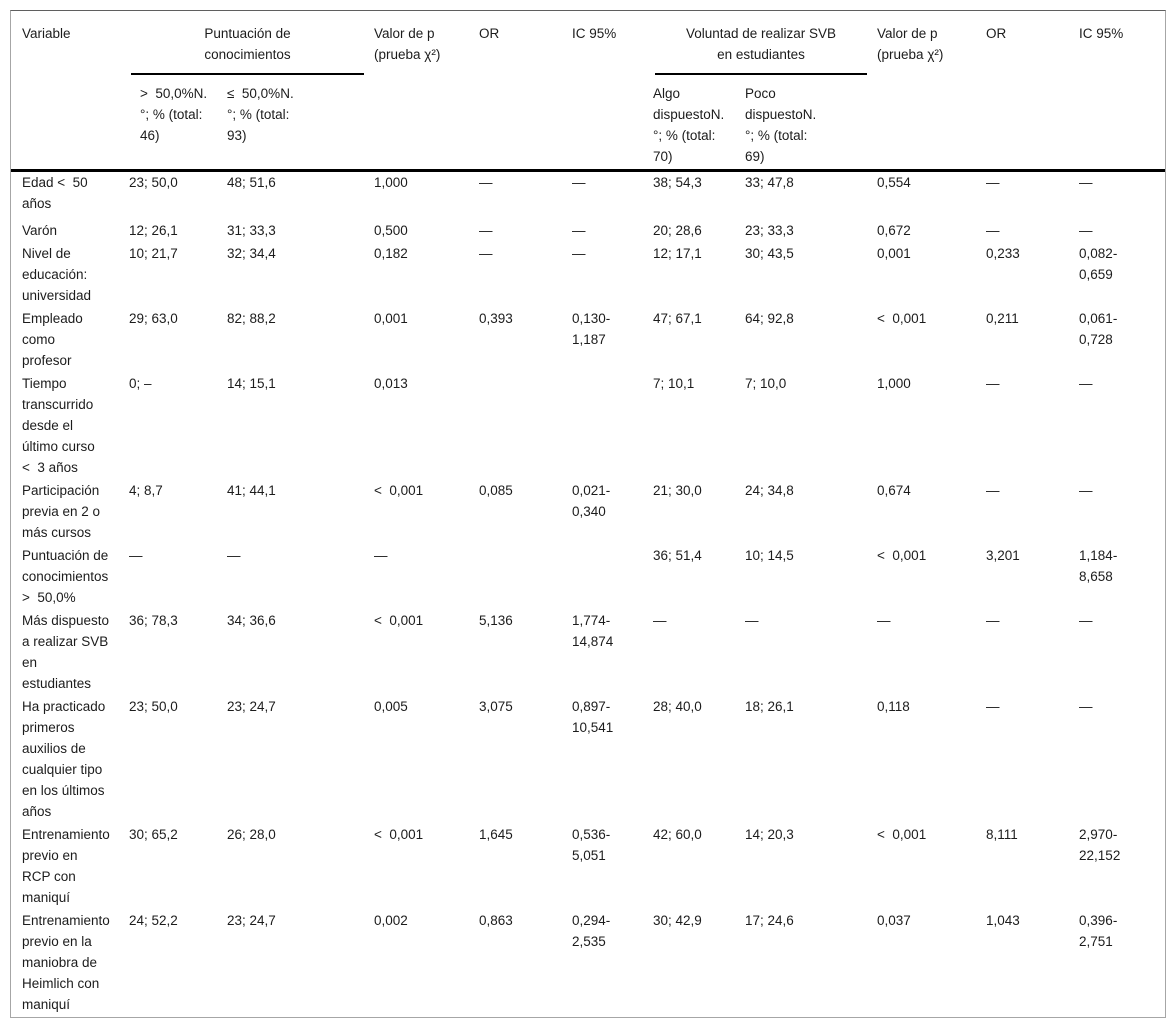 The width and height of the screenshot is (1176, 1020). I want to click on cell-p-conocimientos: 0,500, so click(391, 230).